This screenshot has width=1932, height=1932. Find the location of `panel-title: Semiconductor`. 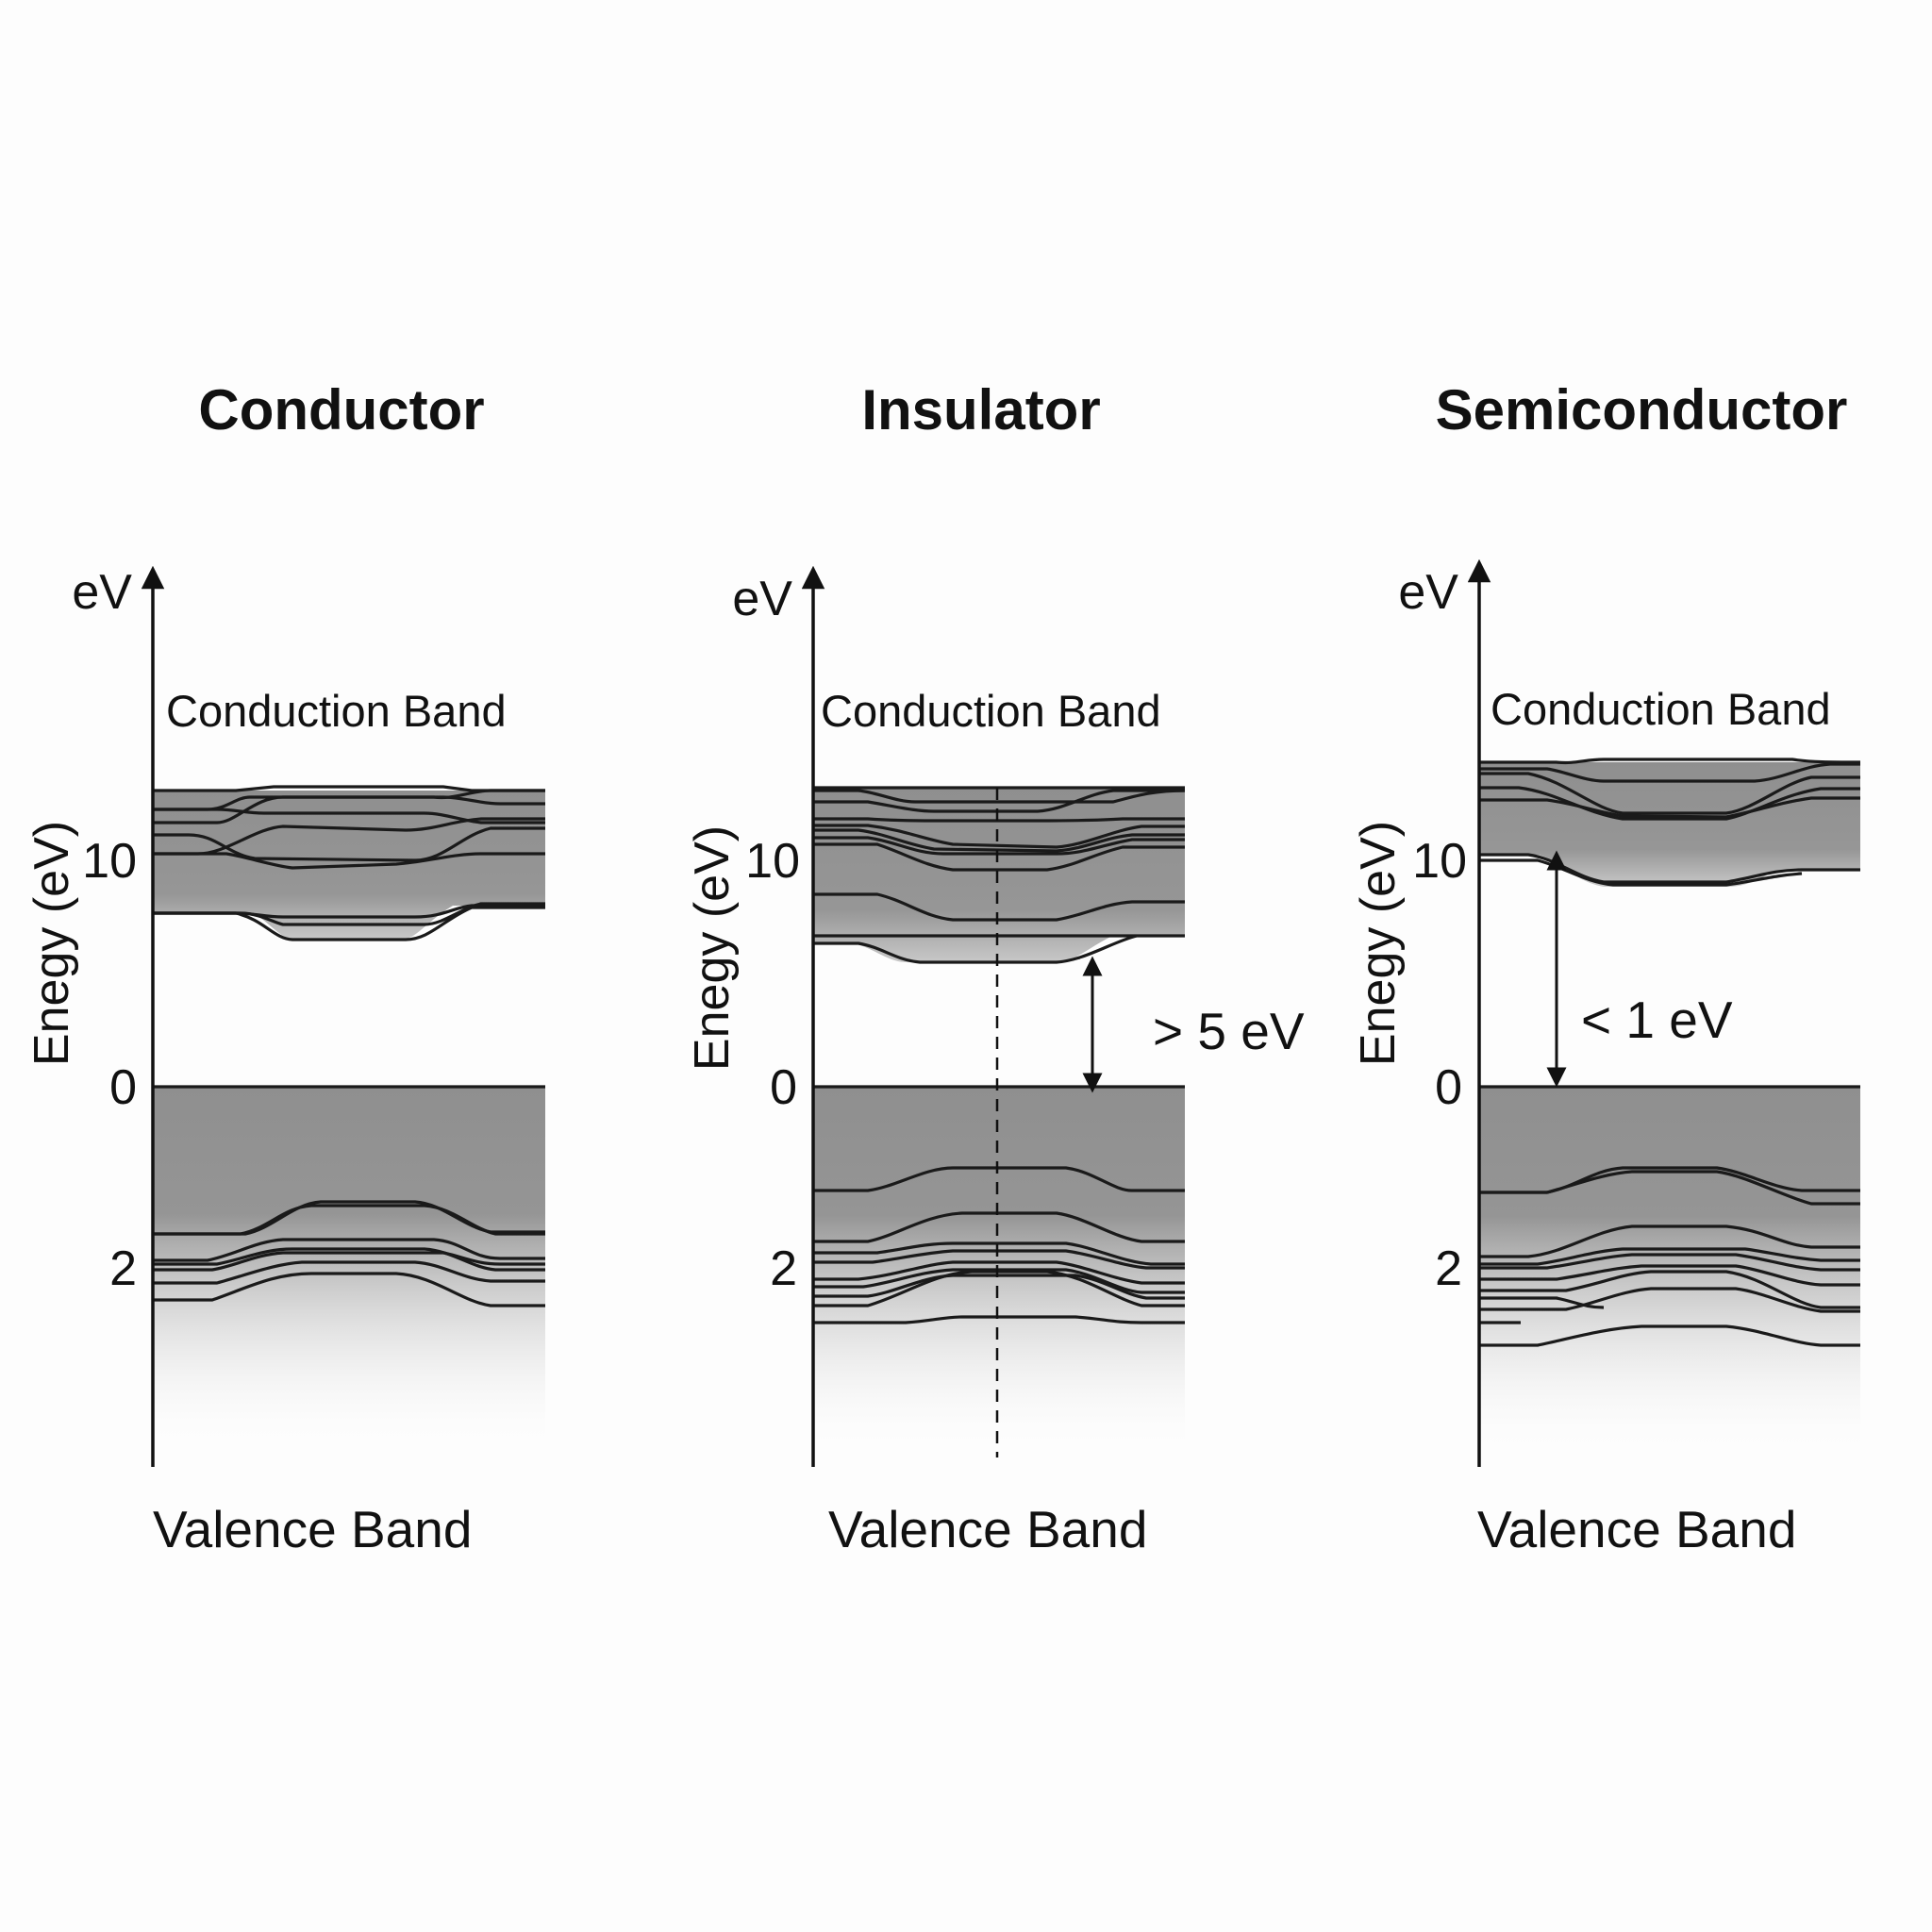

panel-title: Semiconductor is located at coordinates (1642, 410).